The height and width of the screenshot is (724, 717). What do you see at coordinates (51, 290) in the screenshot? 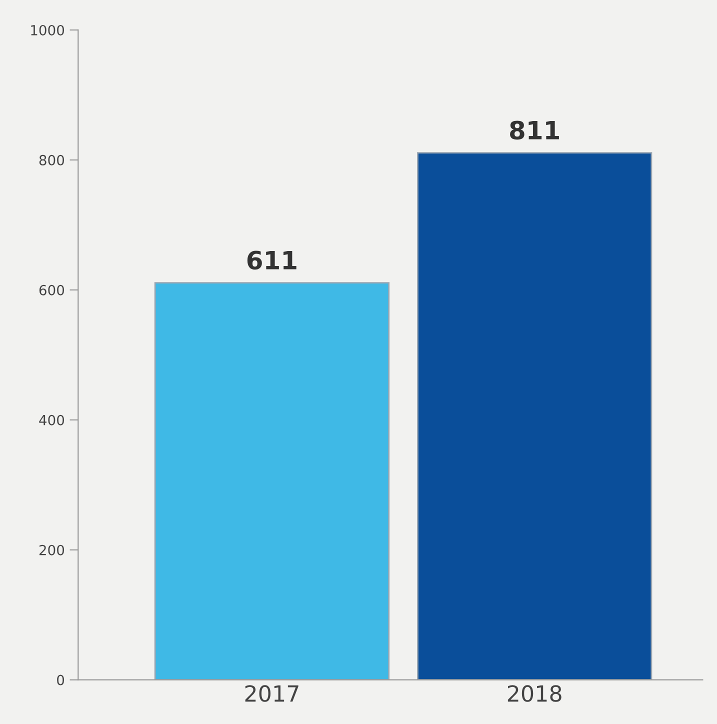
I see `y-tick-label: 600` at bounding box center [51, 290].